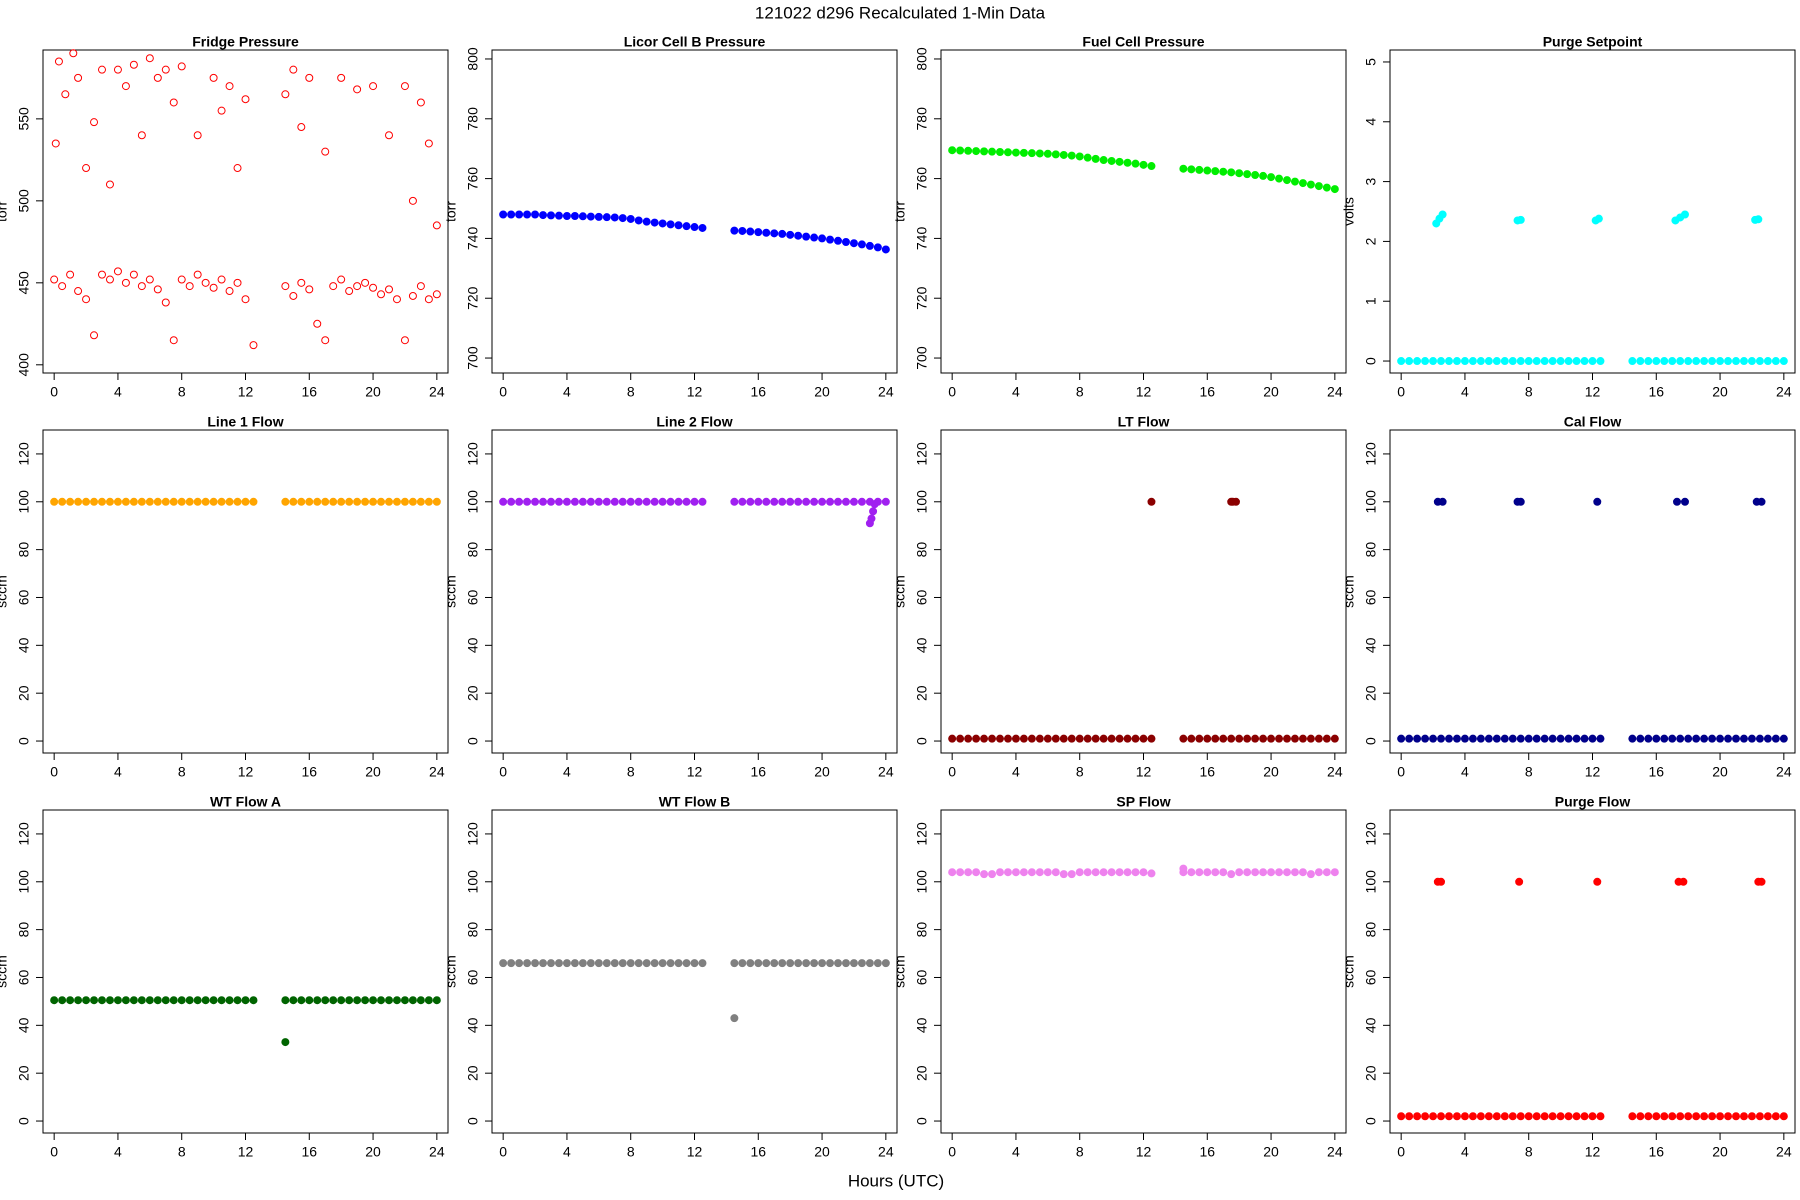 This screenshot has width=1800, height=1200. Describe the element at coordinates (922, 59) in the screenshot. I see `y-tick-label: 800` at that location.